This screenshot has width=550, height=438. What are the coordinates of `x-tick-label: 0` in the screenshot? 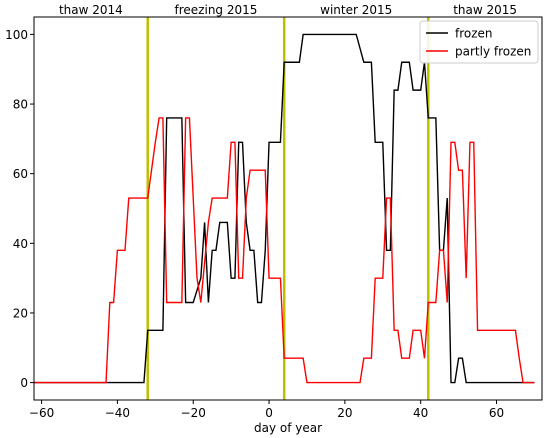 It's located at (269, 413).